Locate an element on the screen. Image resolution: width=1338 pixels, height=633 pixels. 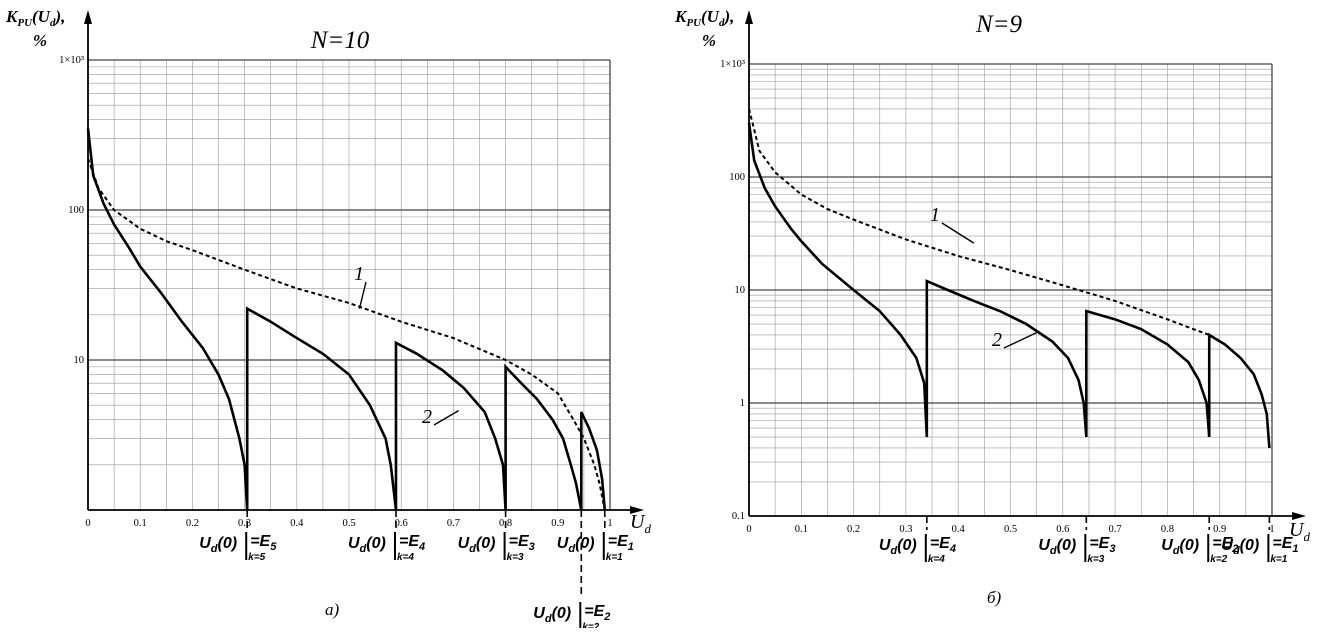
ann-e-sub: 1 is located at coordinates (631, 547).